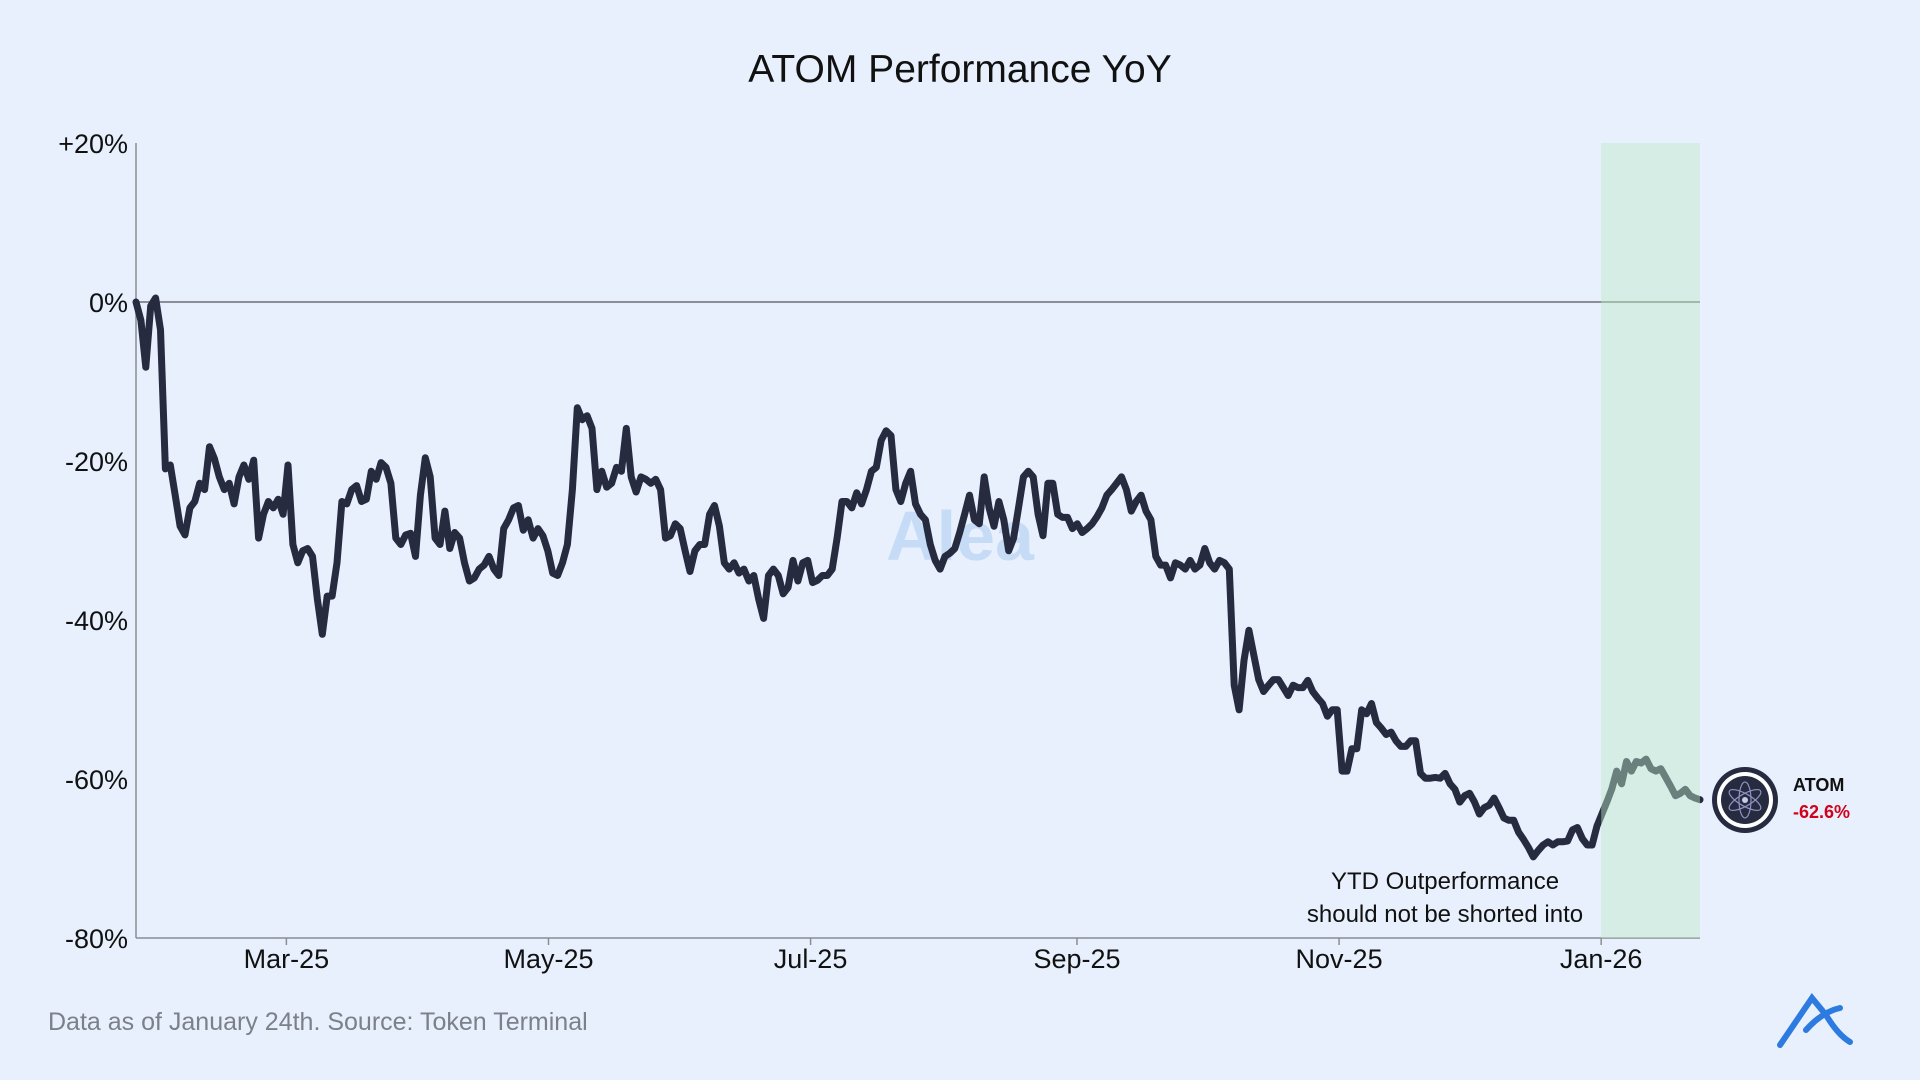  What do you see at coordinates (287, 959) in the screenshot?
I see `x-tick-label: Mar-25` at bounding box center [287, 959].